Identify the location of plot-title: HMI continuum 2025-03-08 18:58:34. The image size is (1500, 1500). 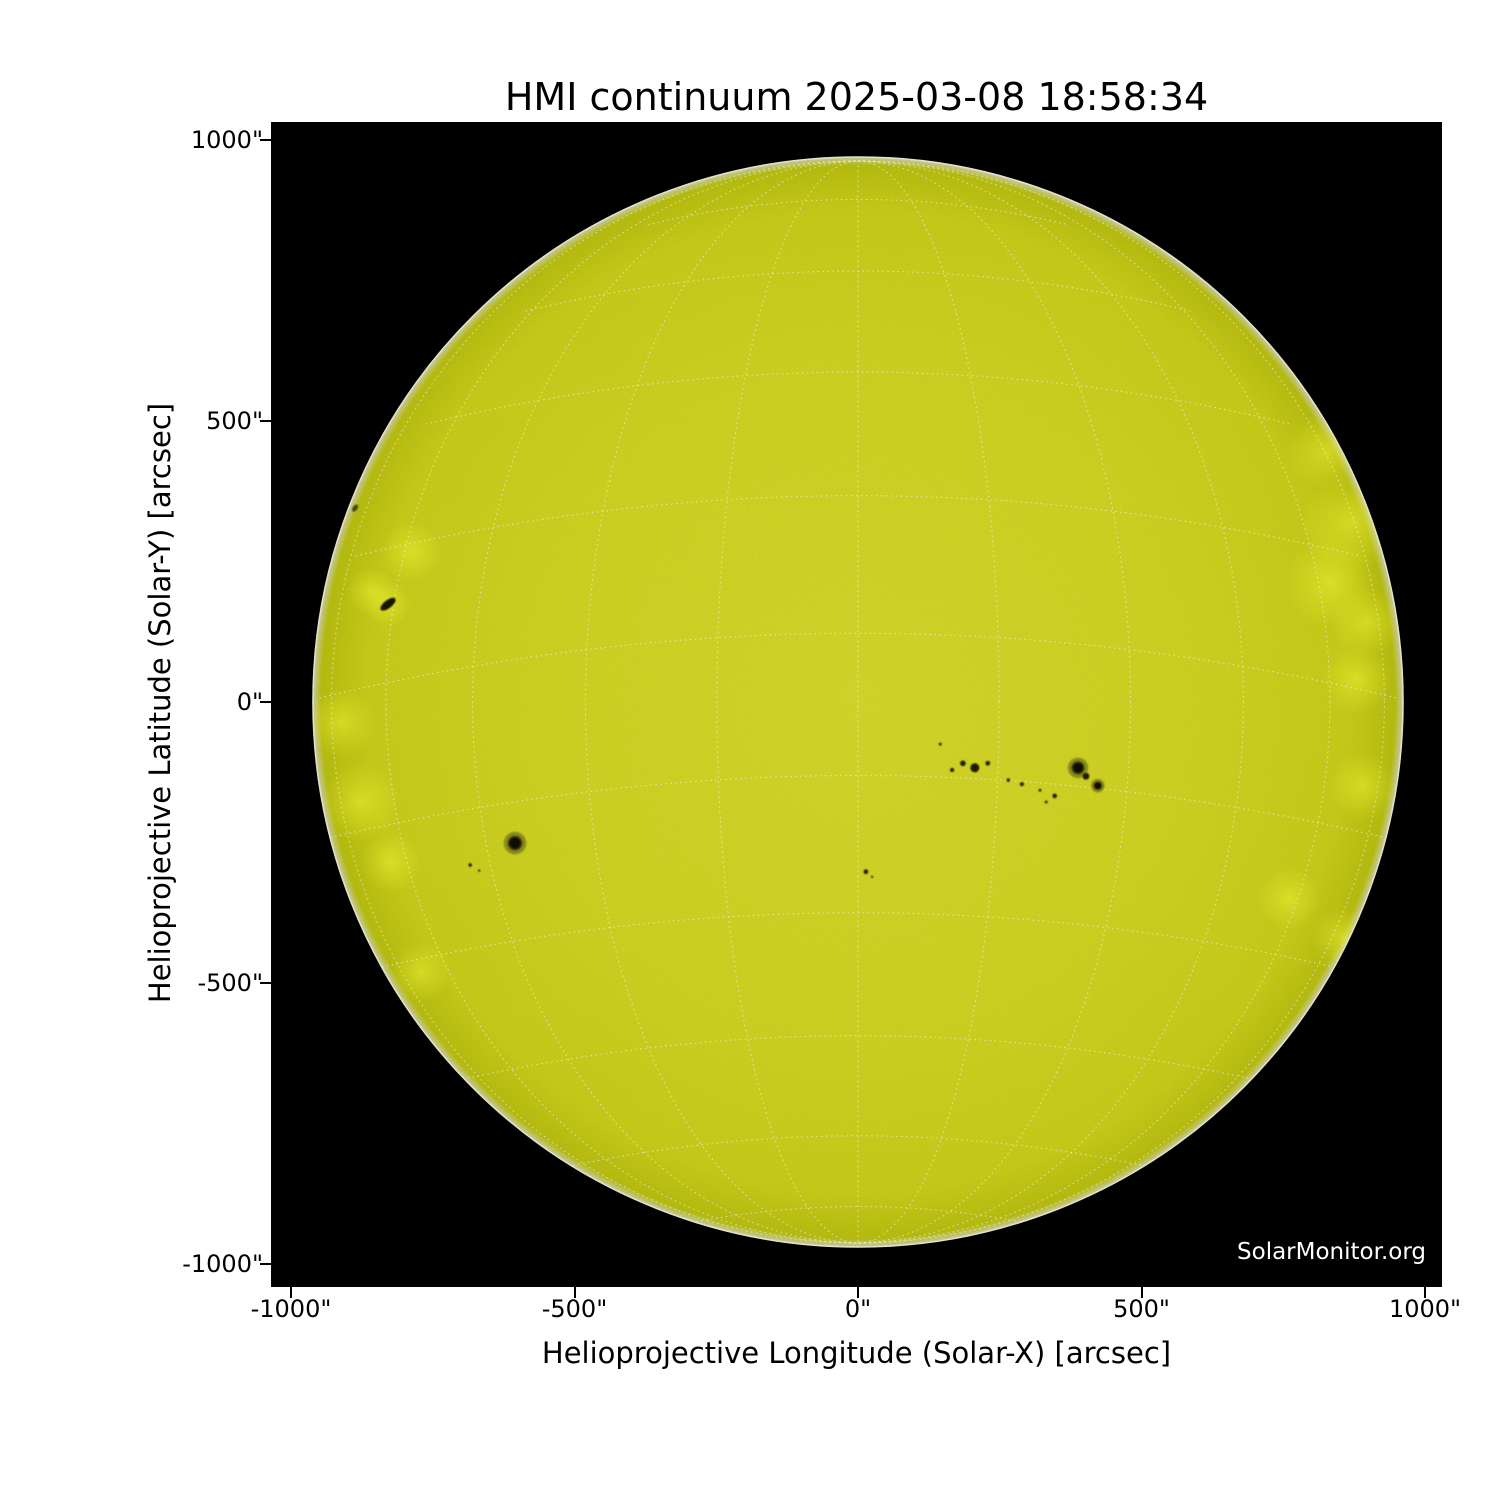
(856, 97).